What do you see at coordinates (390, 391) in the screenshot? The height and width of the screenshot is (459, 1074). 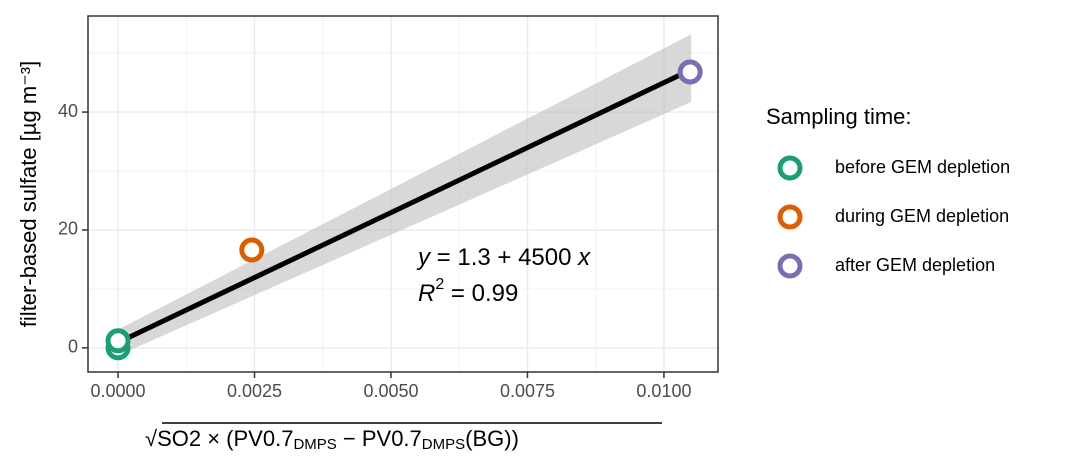 I see `x-tick-label: 0.0050` at bounding box center [390, 391].